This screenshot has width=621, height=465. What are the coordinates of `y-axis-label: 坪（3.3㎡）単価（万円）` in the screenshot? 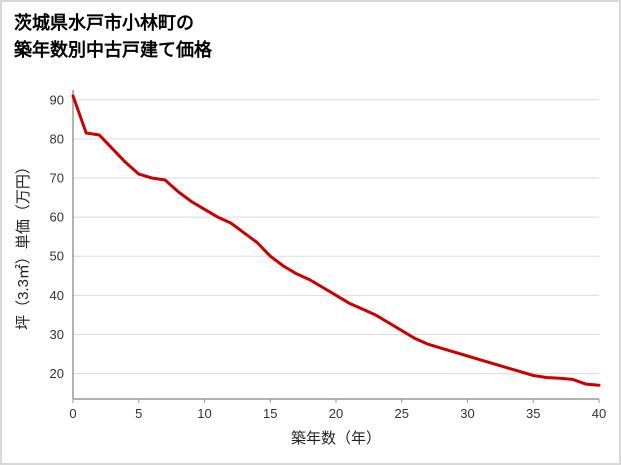 It's located at (23, 244).